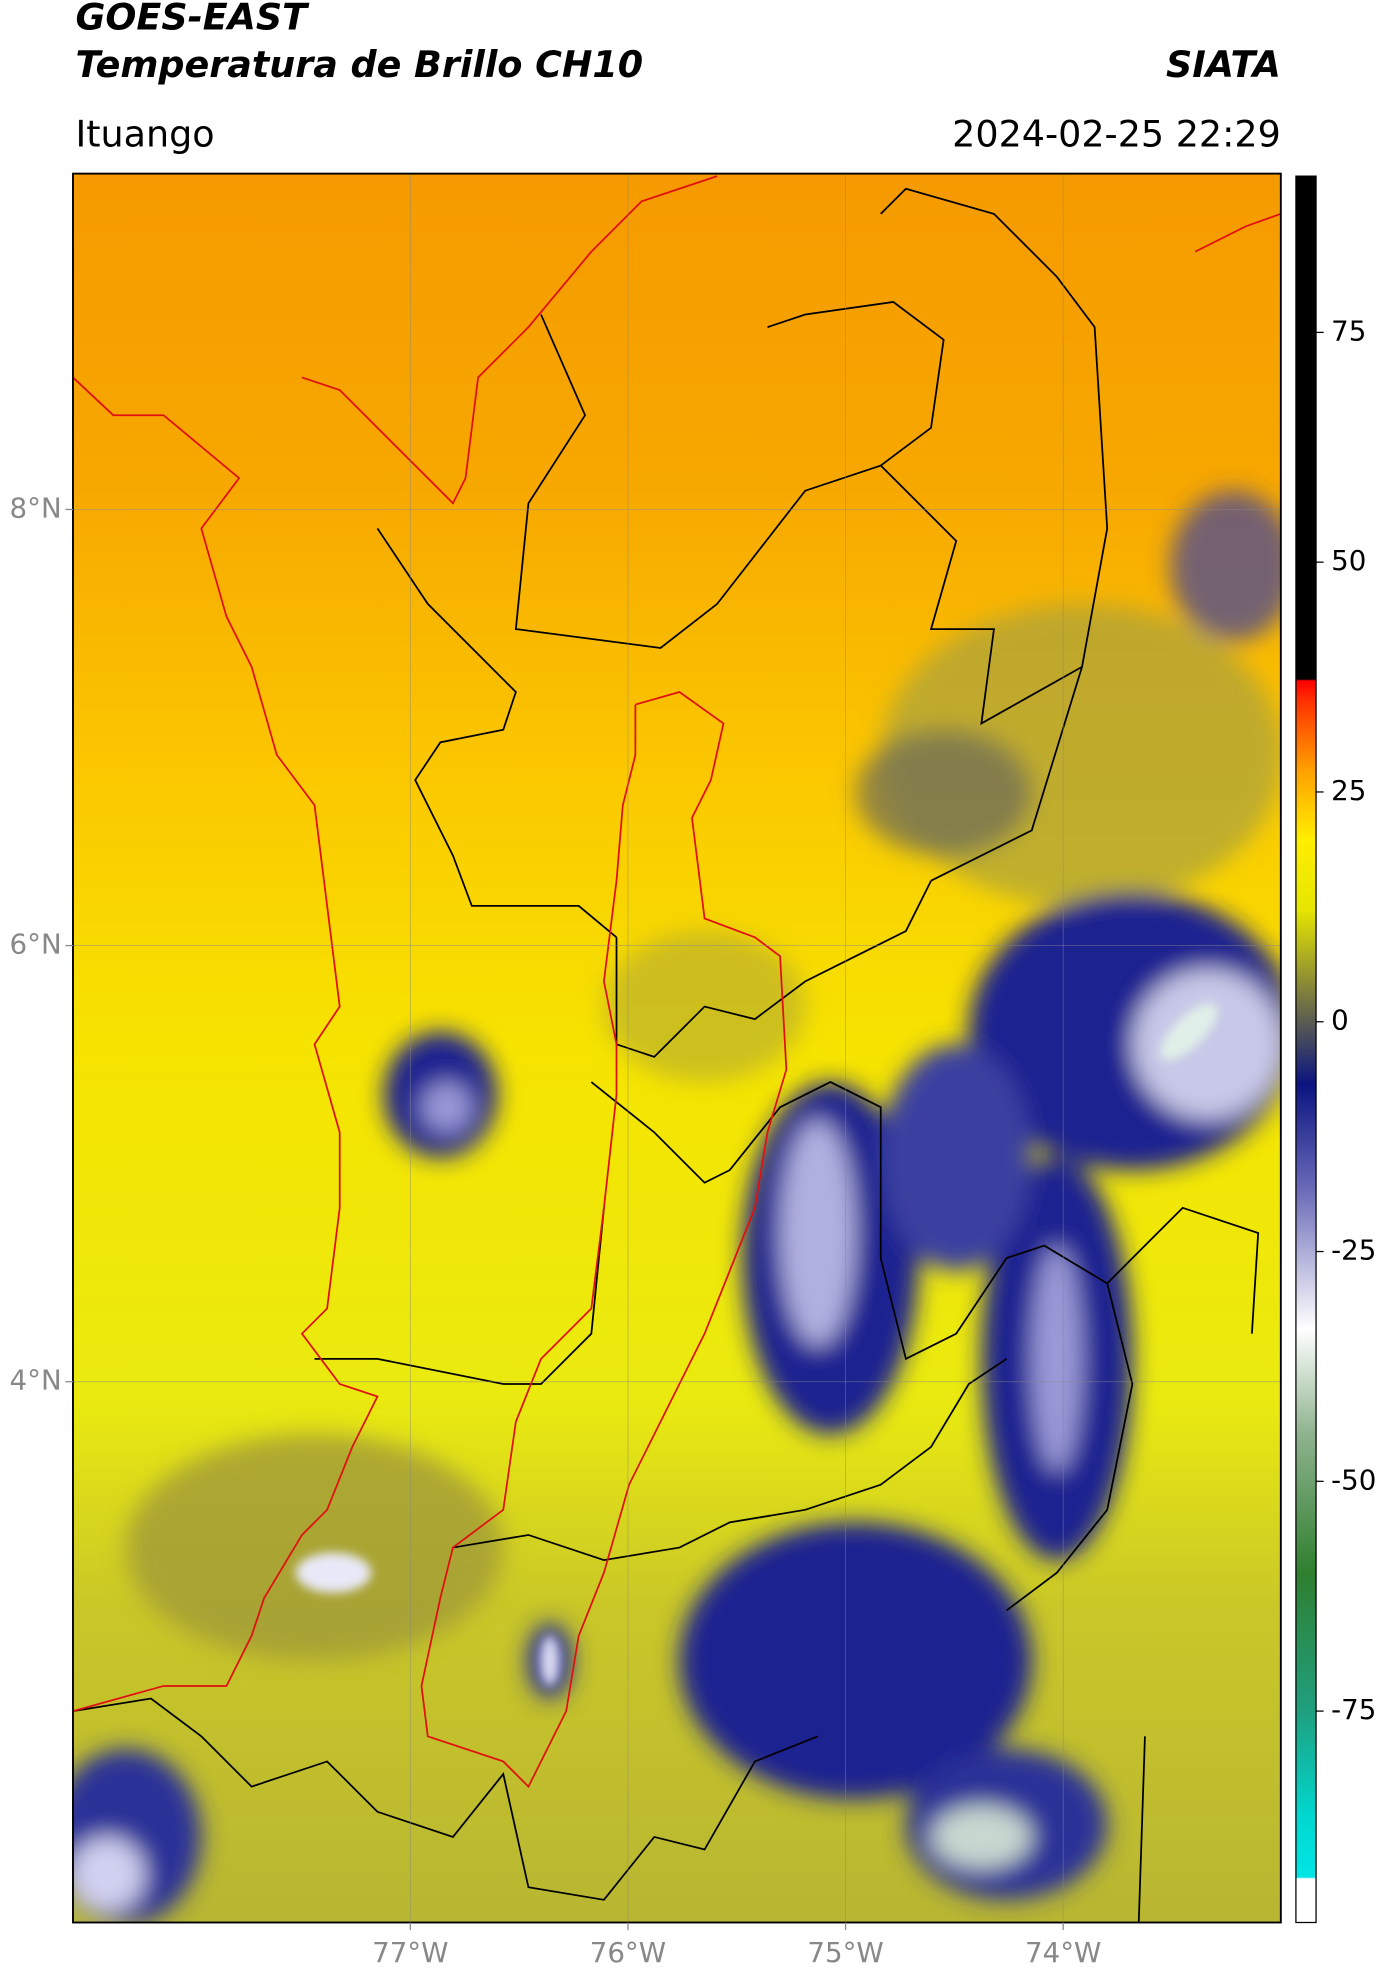 The image size is (1384, 1981). What do you see at coordinates (1353, 1709) in the screenshot?
I see `colorbar-tick-label: -75` at bounding box center [1353, 1709].